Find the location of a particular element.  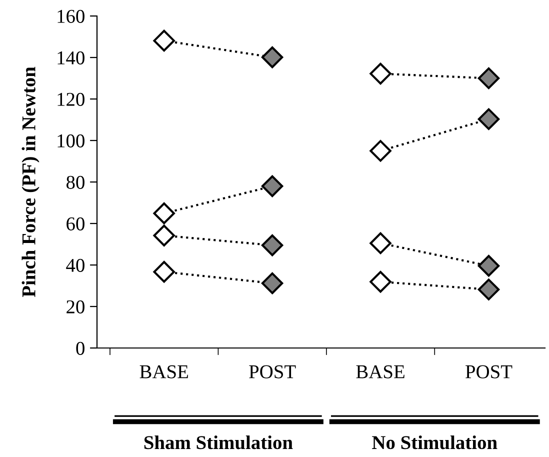

text: No Stimulation is located at coordinates (435, 442).